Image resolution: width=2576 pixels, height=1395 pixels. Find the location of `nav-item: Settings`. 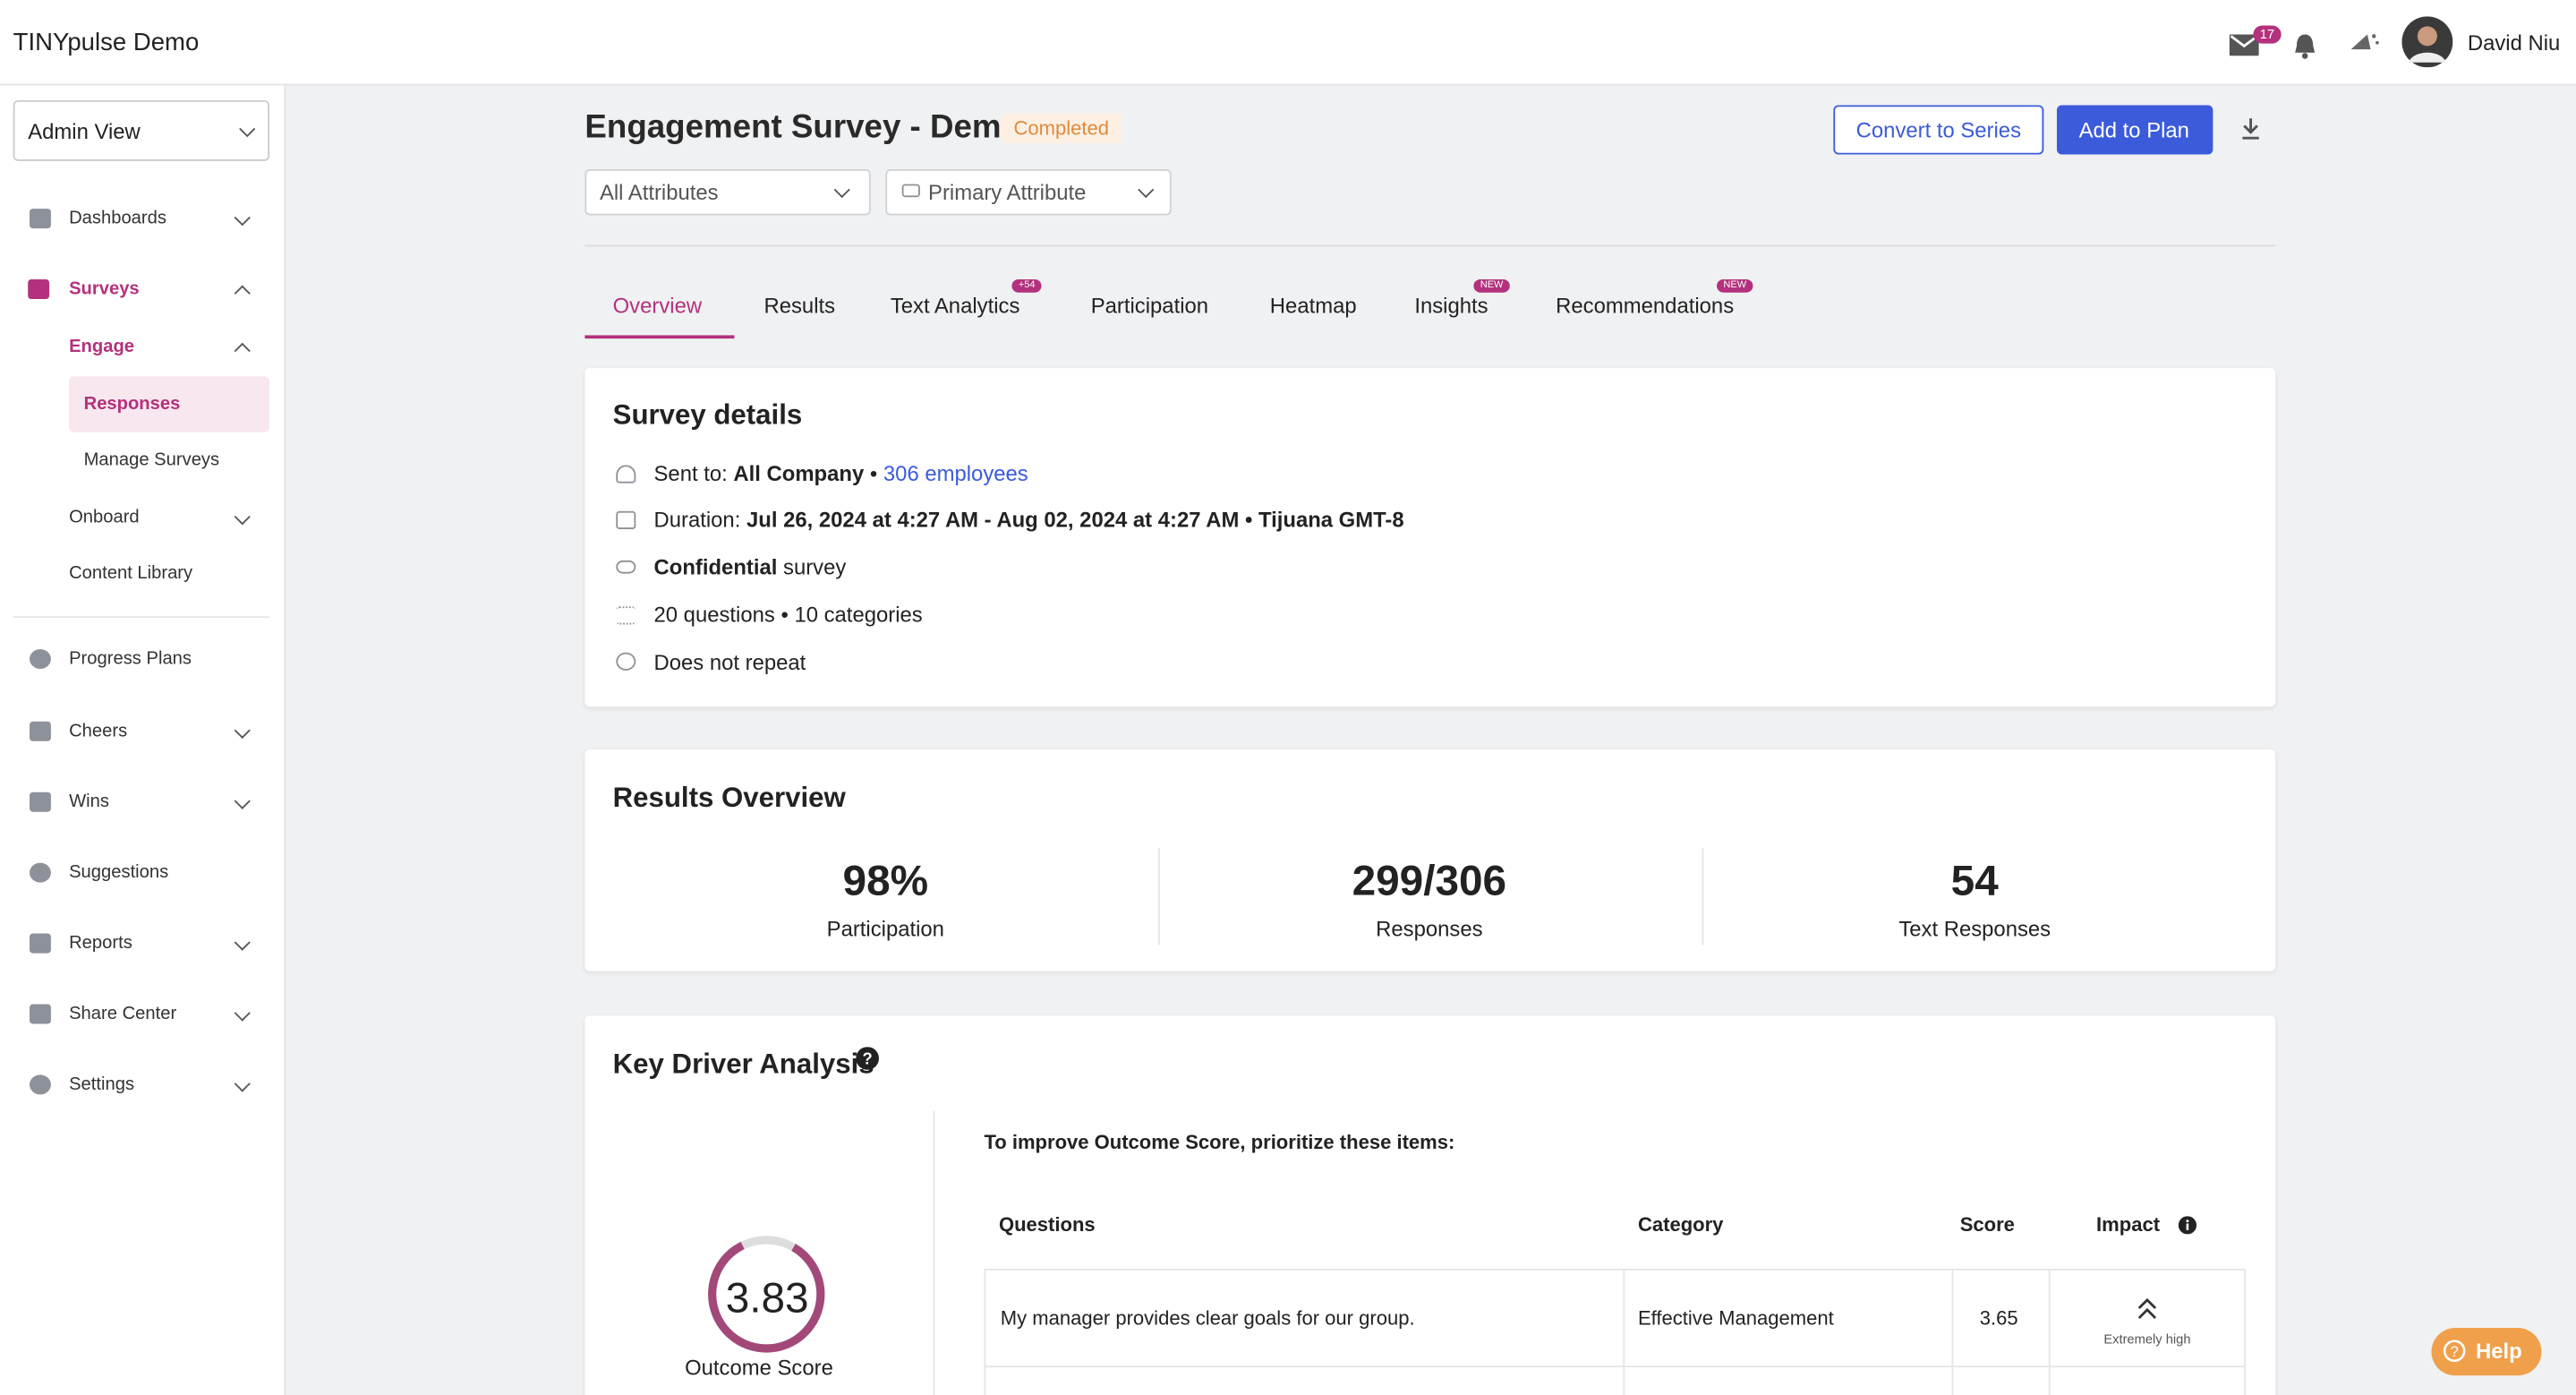

nav-item: Settings is located at coordinates (102, 1084).